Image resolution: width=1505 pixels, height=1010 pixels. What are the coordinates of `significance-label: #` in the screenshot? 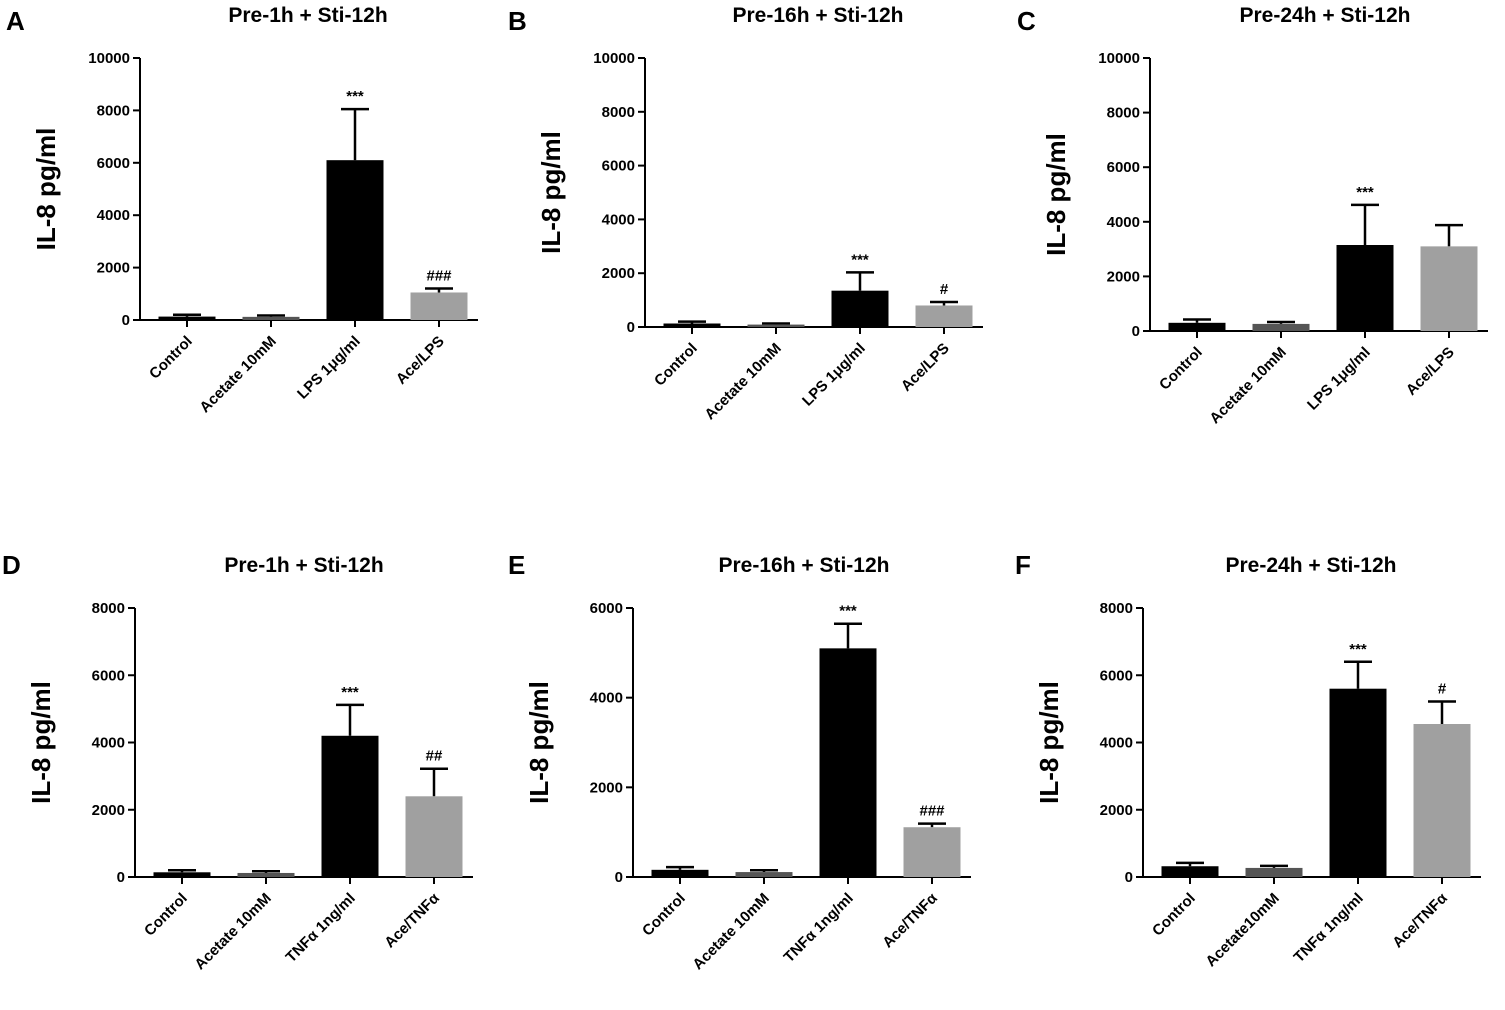 It's located at (1442, 688).